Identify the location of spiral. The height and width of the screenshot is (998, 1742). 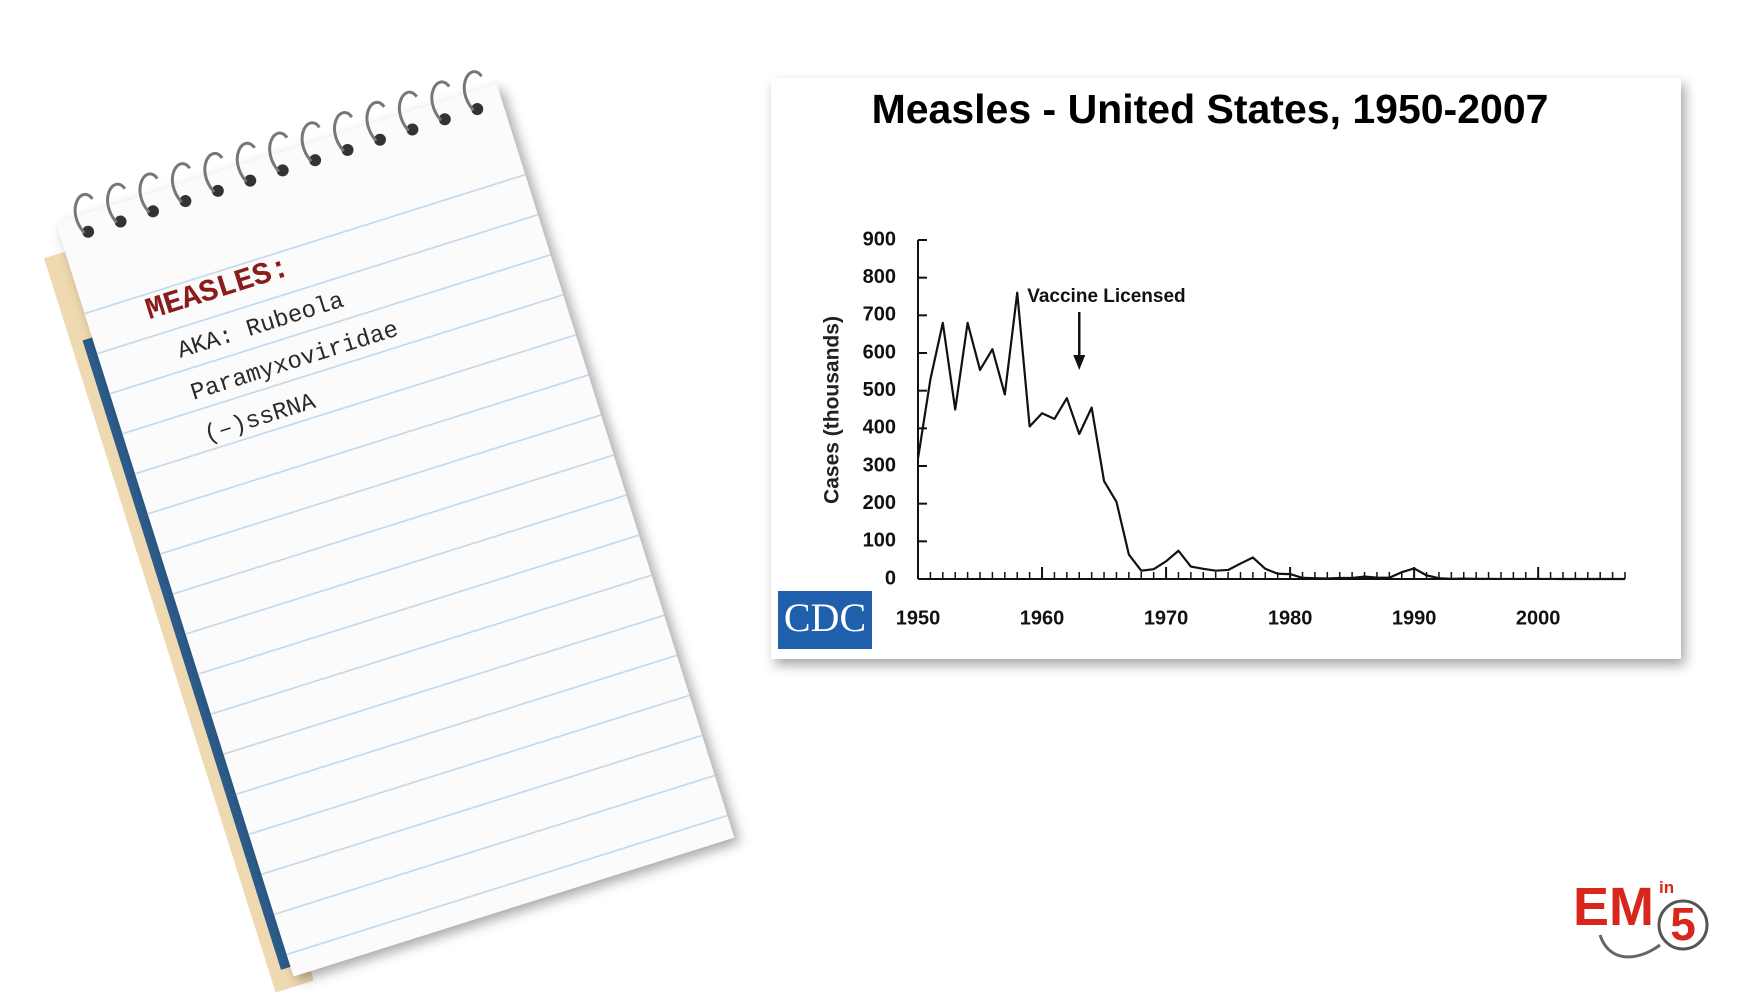
(278, 154).